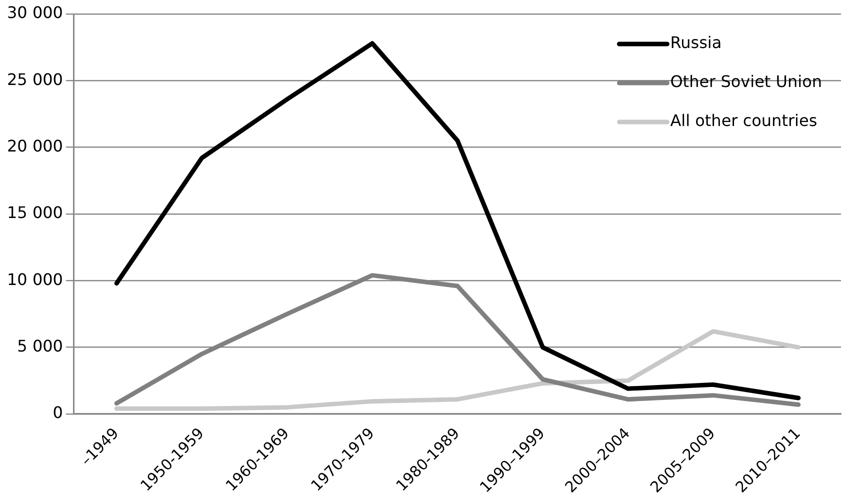 The height and width of the screenshot is (504, 861). Describe the element at coordinates (40, 346) in the screenshot. I see `y-tick-label: 5 000` at that location.